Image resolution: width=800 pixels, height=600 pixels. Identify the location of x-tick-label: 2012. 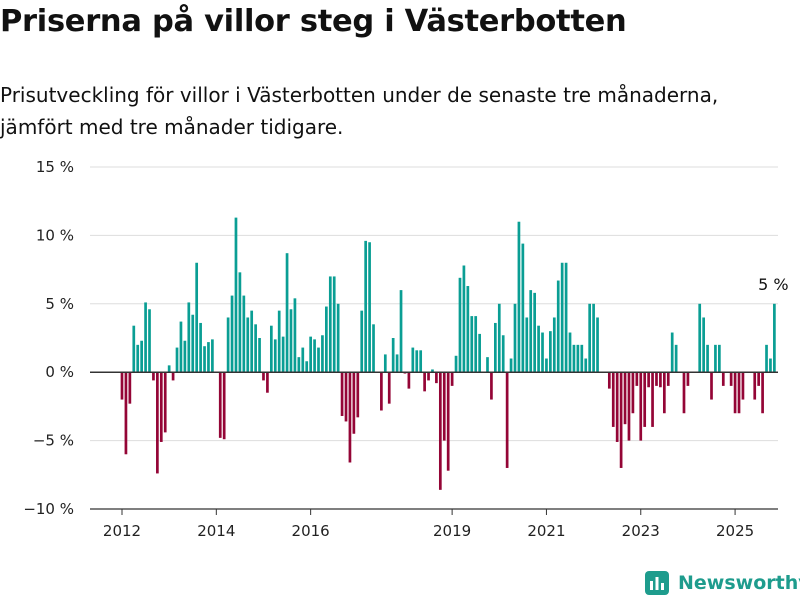
(122, 531).